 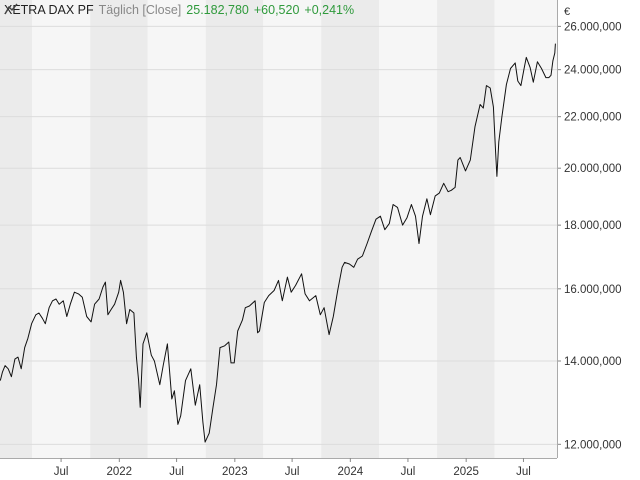 I want to click on y-tick-label: 20.000,000, so click(x=593, y=169).